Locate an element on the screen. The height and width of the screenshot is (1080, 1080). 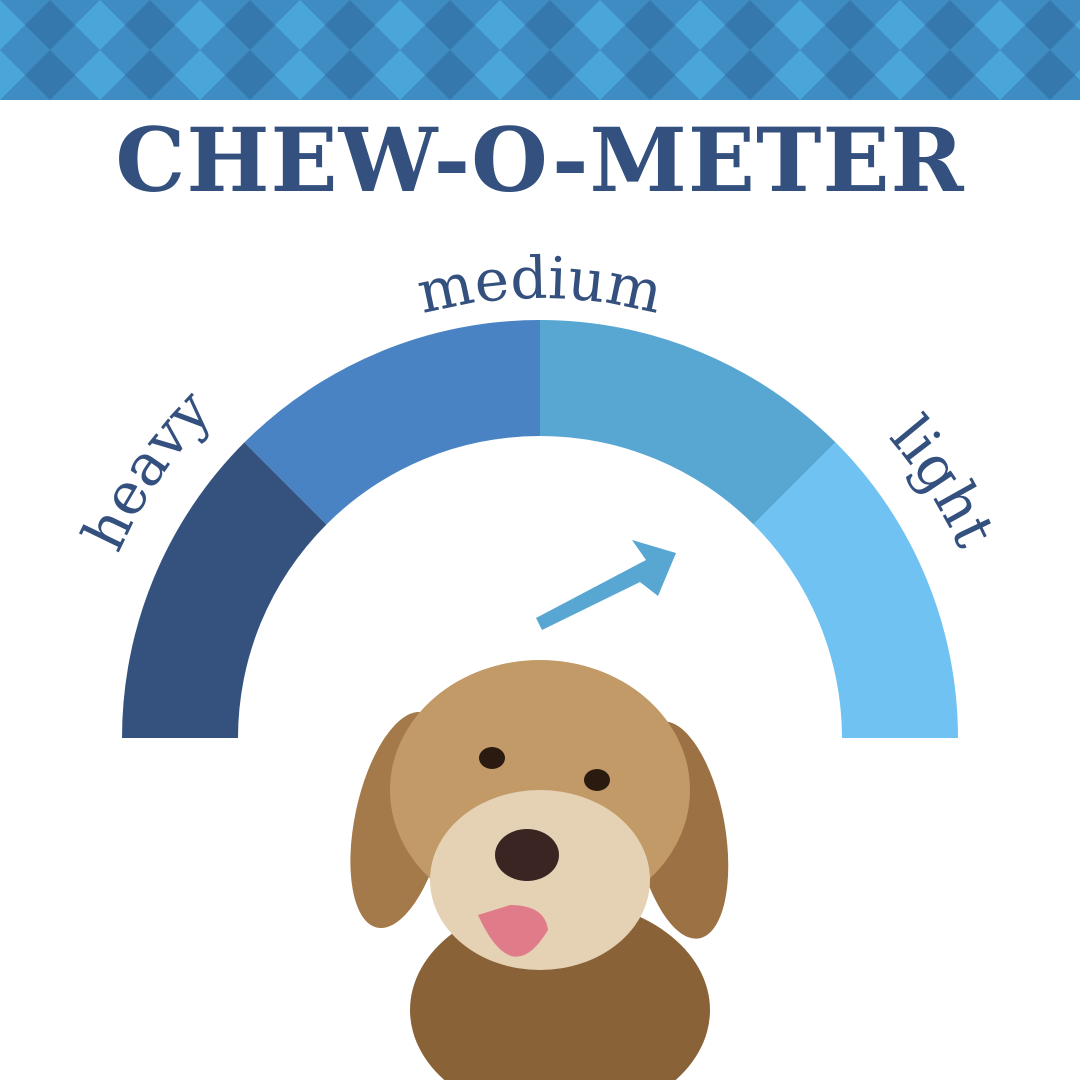
pointer-arrow-icon is located at coordinates (606, 585).